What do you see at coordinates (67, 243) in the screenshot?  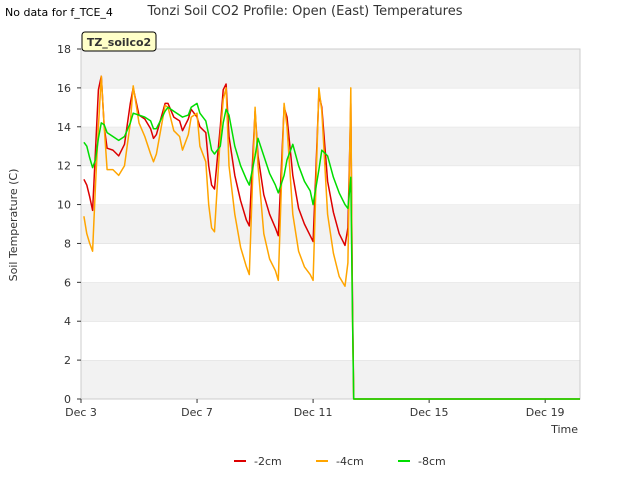 I see `y-tick-label: 8` at bounding box center [67, 243].